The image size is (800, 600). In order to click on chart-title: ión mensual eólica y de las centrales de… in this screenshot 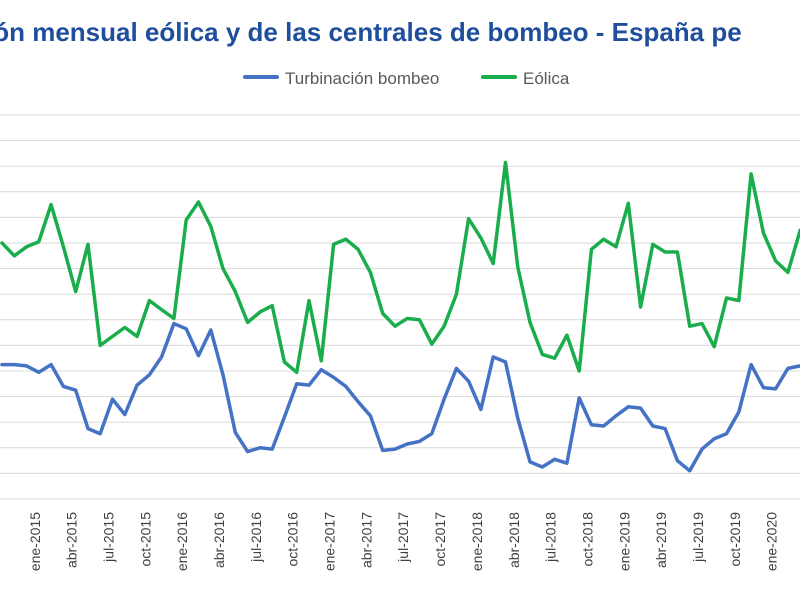, I will do `click(371, 32)`.